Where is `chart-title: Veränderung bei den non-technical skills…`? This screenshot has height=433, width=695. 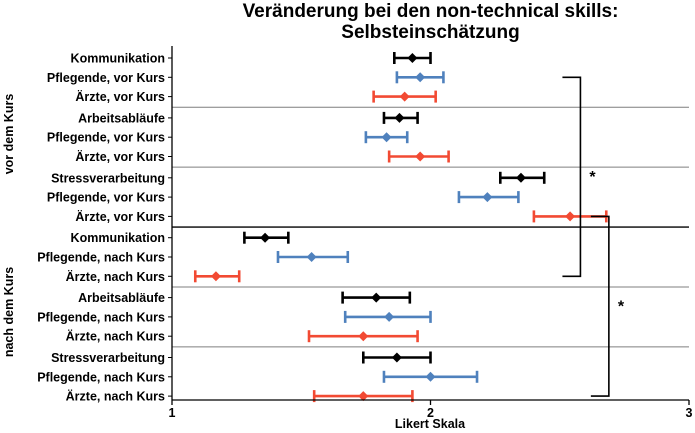 chart-title: Veränderung bei den non-technical skills… is located at coordinates (430, 22).